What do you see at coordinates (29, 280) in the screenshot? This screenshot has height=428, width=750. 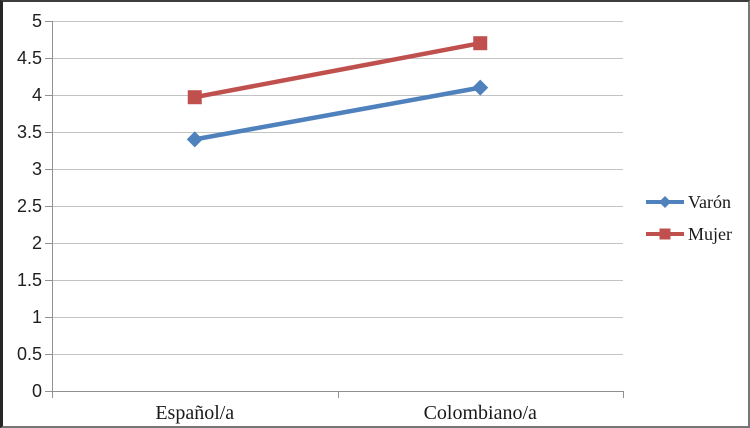 I see `y-tick-label: 1.5` at bounding box center [29, 280].